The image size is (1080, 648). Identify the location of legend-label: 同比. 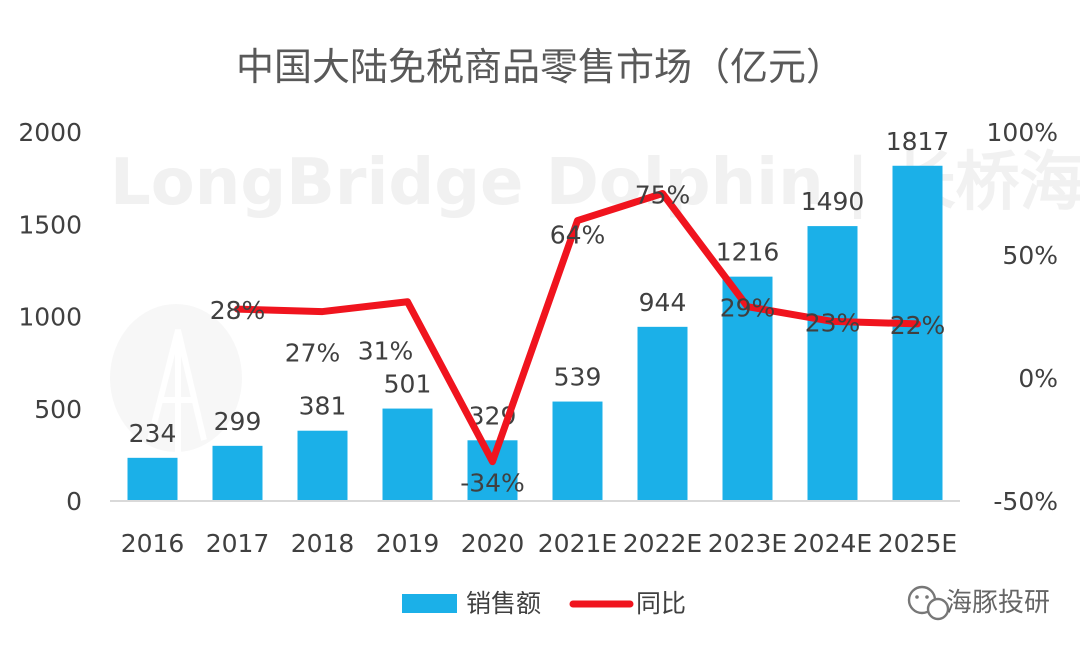
(661, 603).